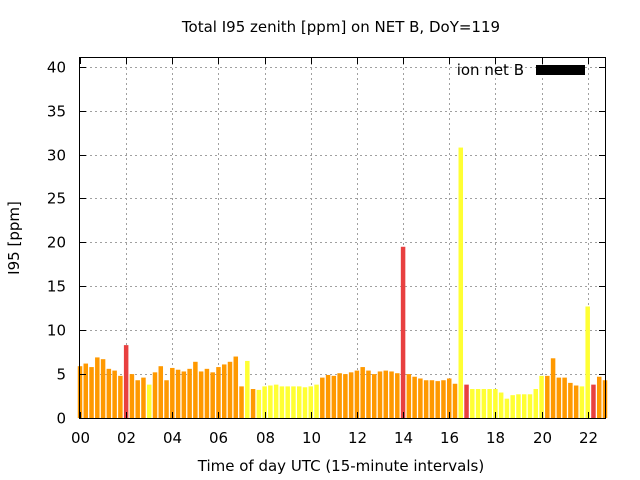 The width and height of the screenshot is (640, 480). I want to click on x-tick-label: 04, so click(172, 438).